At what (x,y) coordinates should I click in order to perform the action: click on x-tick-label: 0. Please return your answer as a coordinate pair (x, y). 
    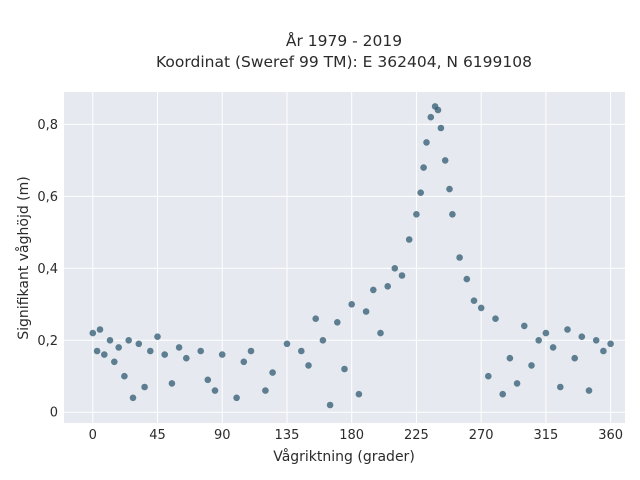
    Looking at the image, I should click on (93, 435).